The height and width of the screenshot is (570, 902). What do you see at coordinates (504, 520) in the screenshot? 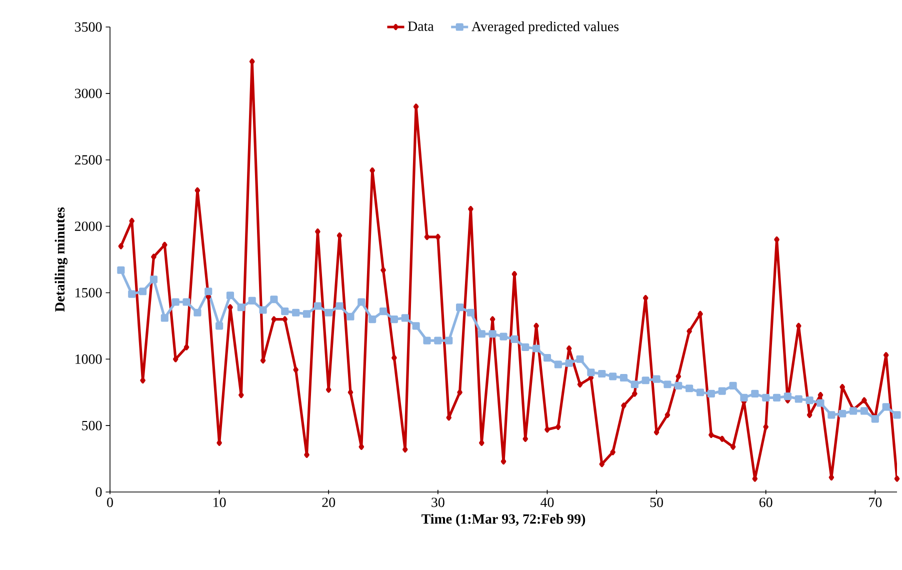
I see `x-axis-title: Time (1:Mar 93, 72:Feb 99)` at bounding box center [504, 520].